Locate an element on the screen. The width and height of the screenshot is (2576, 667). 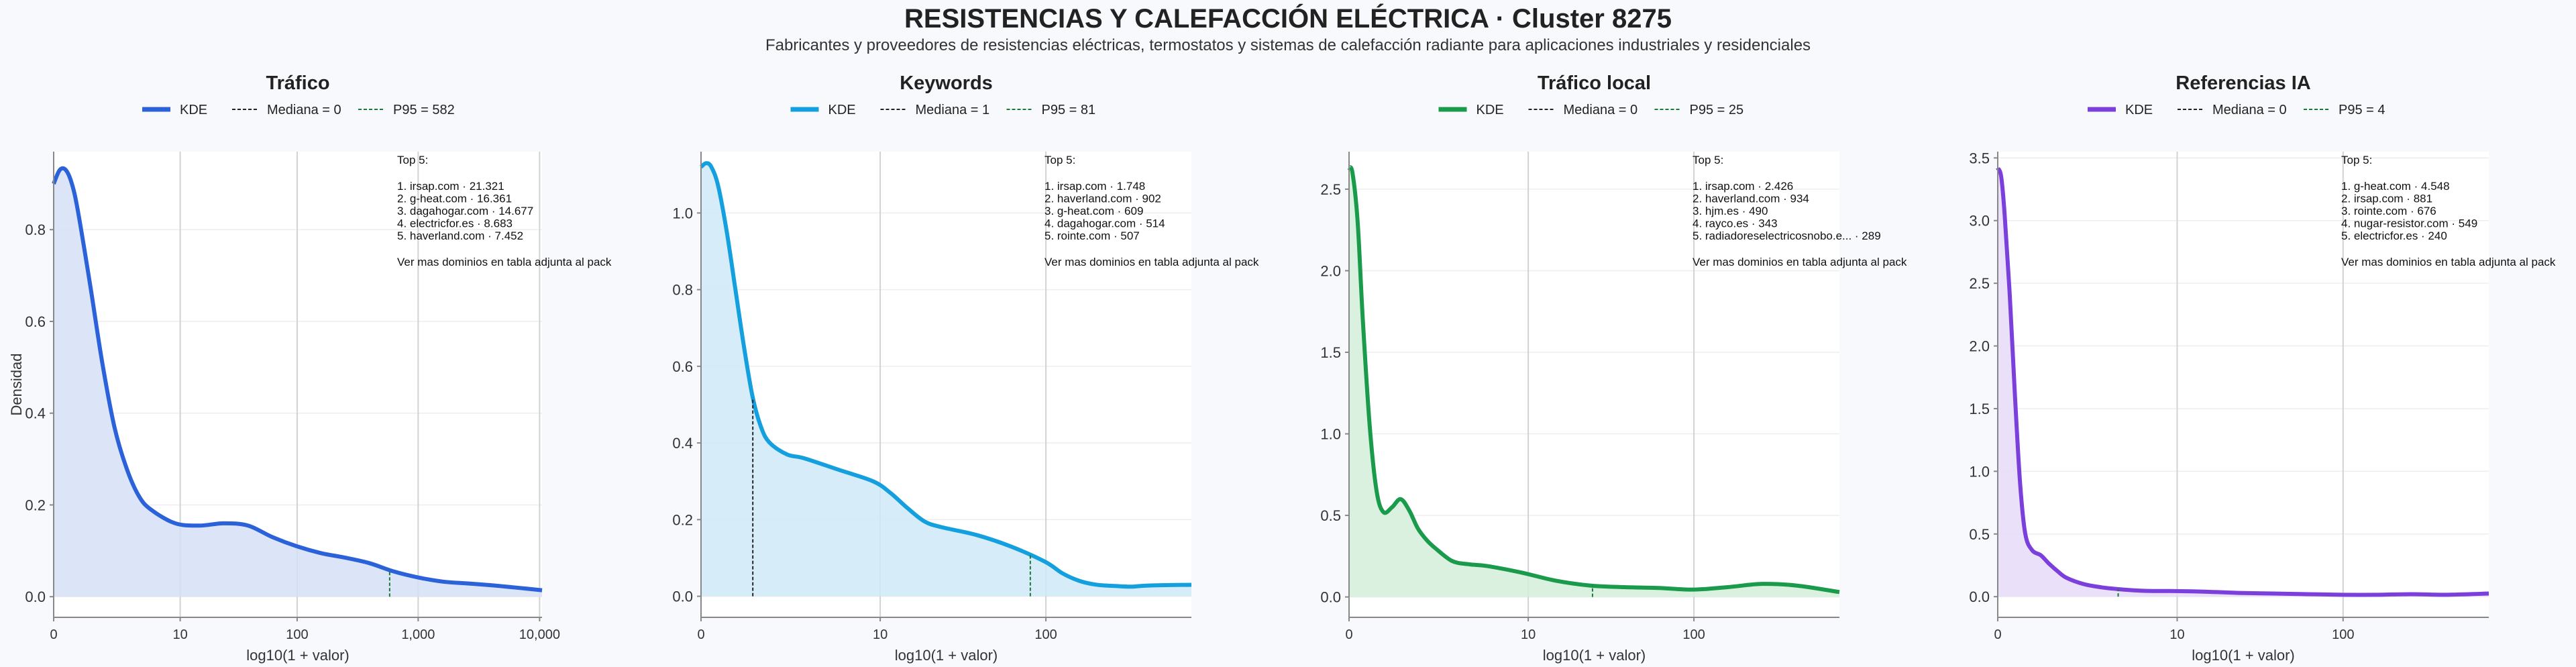
top5-item: 3. rointe.com · 676 is located at coordinates (2388, 211).